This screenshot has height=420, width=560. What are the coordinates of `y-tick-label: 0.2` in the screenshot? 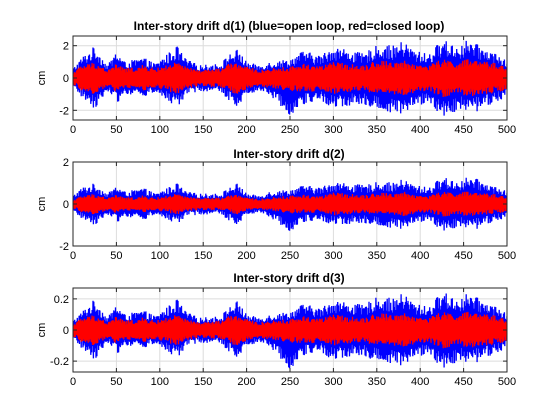 It's located at (61, 300).